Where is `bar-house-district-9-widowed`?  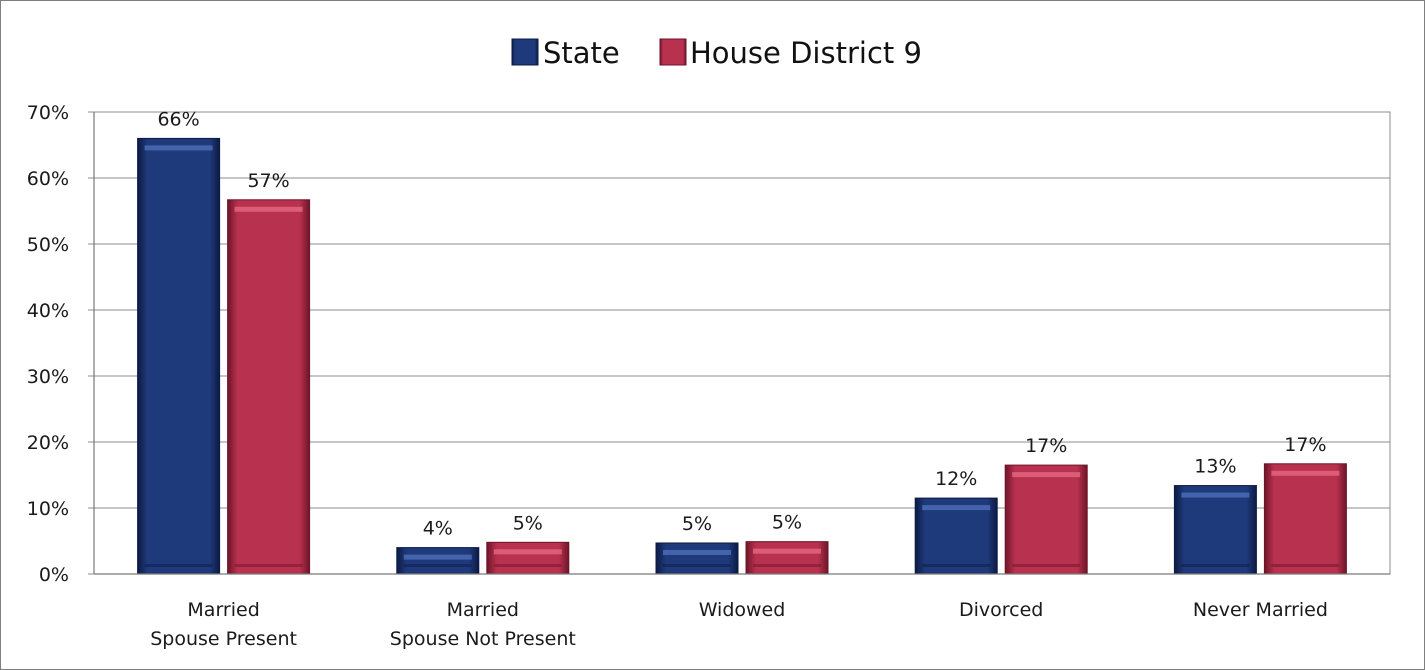
bar-house-district-9-widowed is located at coordinates (787, 558).